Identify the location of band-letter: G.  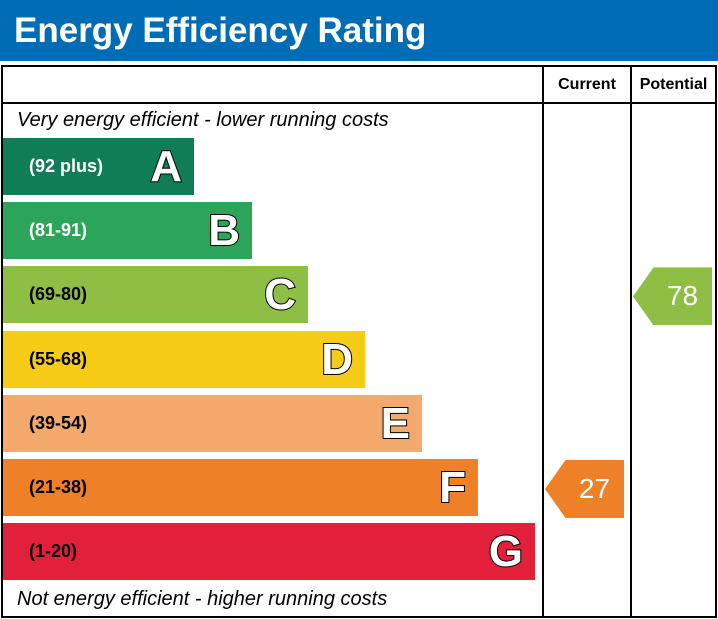
(506, 551).